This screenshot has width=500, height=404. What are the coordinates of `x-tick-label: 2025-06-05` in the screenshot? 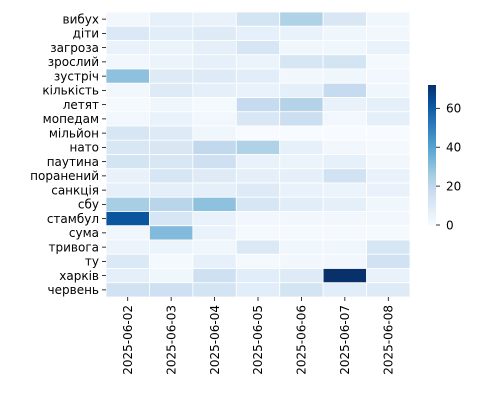 It's located at (258, 340).